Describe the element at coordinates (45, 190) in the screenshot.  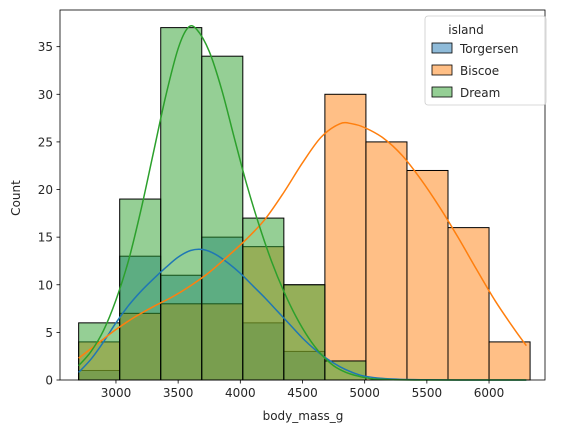
I see `y-tick-label: 20` at that location.